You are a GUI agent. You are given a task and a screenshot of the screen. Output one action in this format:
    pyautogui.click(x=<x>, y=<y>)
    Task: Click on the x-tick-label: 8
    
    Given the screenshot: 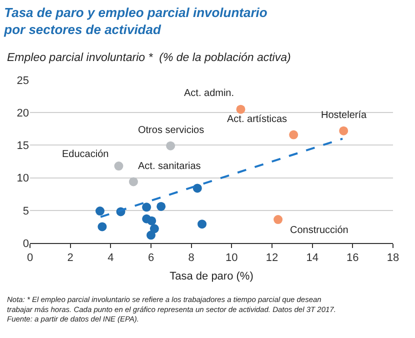 What is the action you would take?
    pyautogui.click(x=191, y=258)
    